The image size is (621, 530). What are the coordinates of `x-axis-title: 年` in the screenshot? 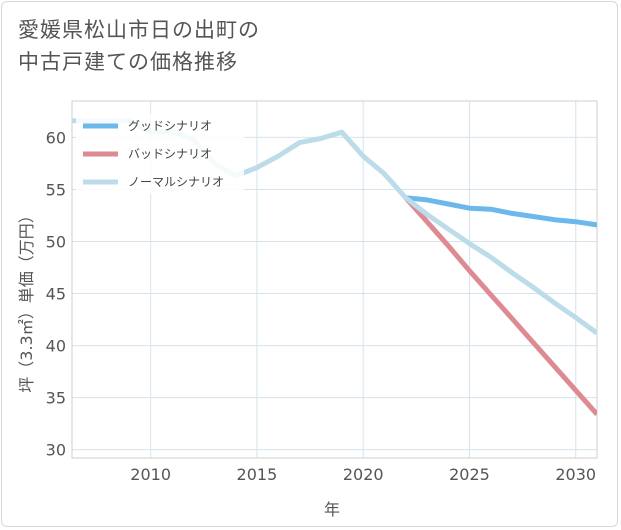 It's located at (332, 509).